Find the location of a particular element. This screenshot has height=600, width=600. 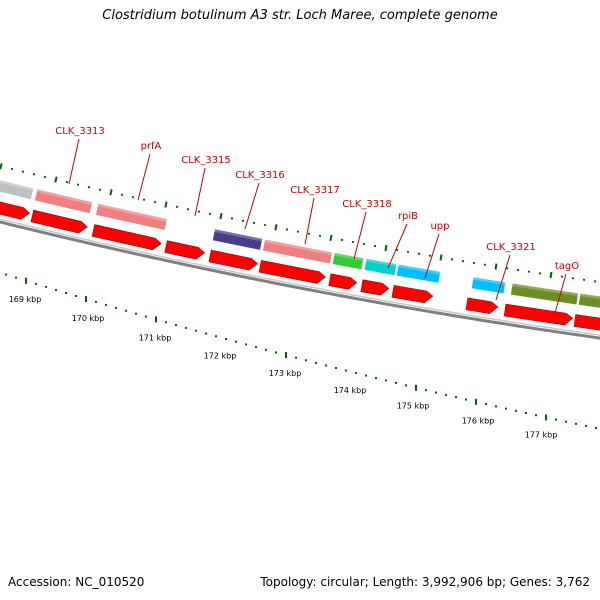

scale-label-174: 174 kbp is located at coordinates (350, 390).